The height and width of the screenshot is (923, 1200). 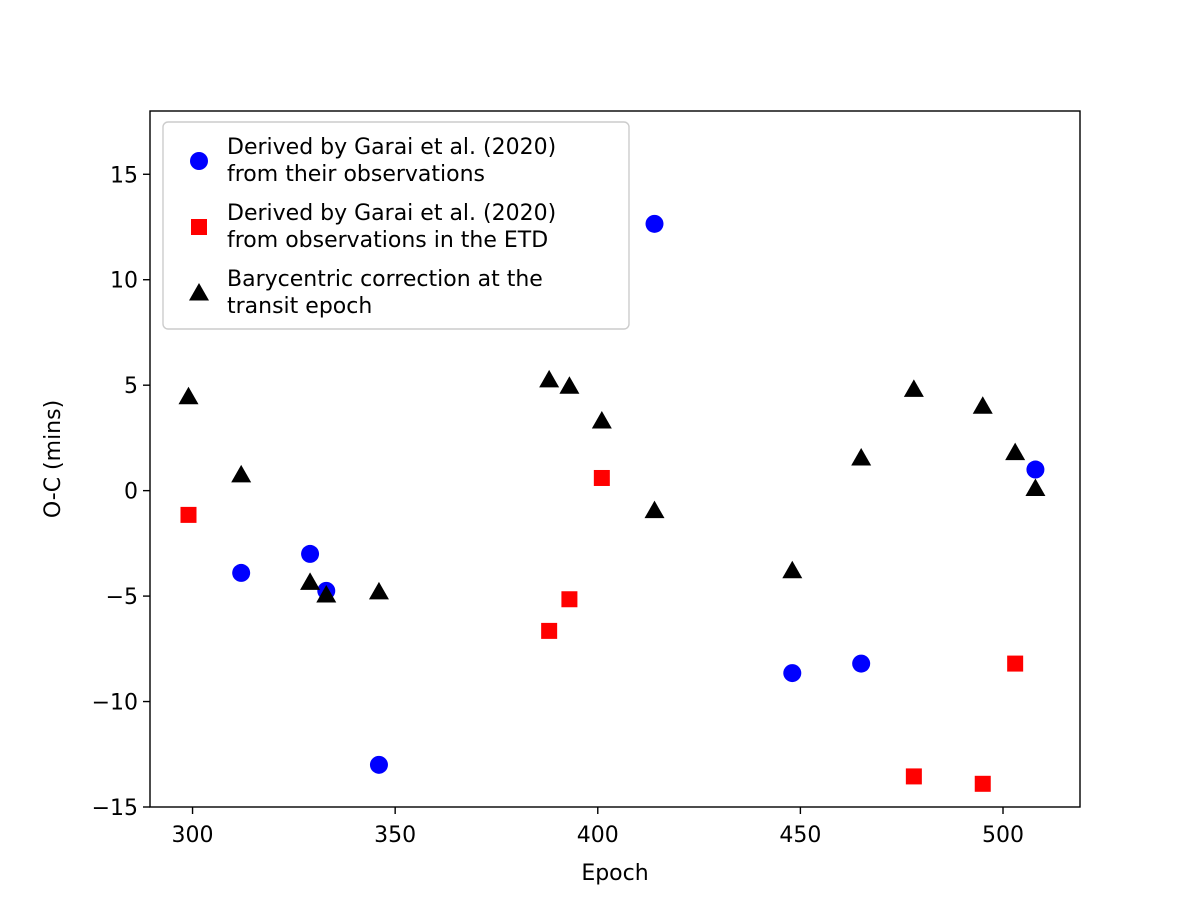 What do you see at coordinates (124, 175) in the screenshot?
I see `y-tick-label: 15` at bounding box center [124, 175].